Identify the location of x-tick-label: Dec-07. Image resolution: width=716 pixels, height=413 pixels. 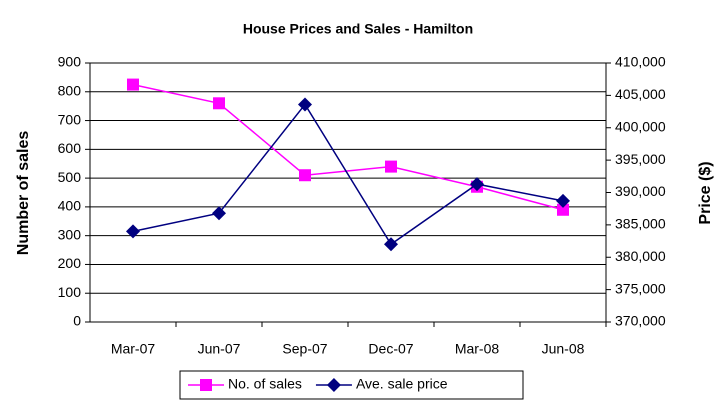
(390, 349).